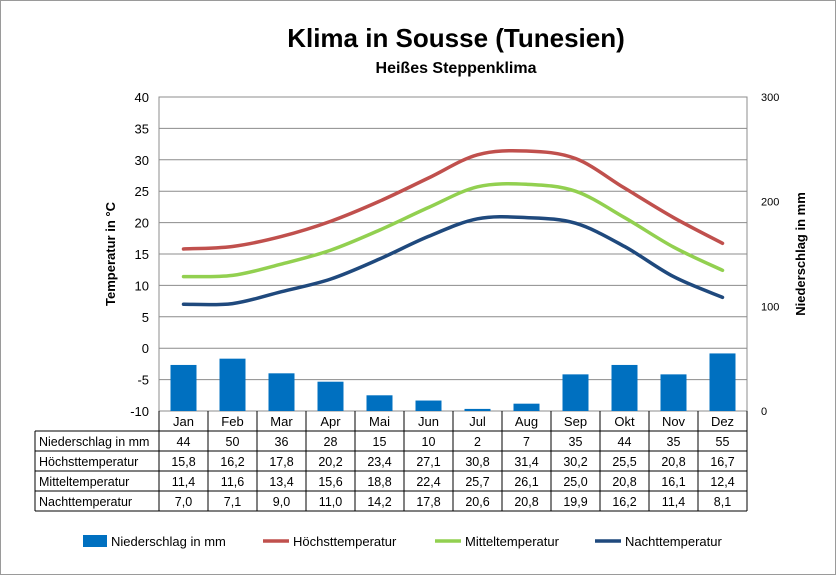 This screenshot has height=575, width=836. I want to click on y2-tick-label: 300, so click(770, 98).